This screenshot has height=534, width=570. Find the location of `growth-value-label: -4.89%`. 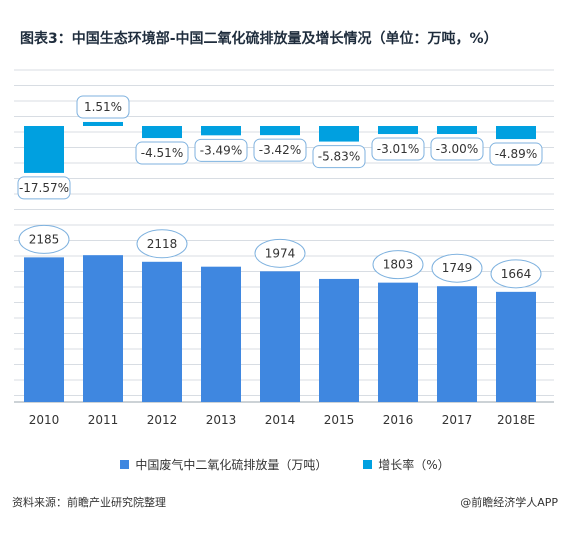

growth-value-label: -4.89% is located at coordinates (516, 154).